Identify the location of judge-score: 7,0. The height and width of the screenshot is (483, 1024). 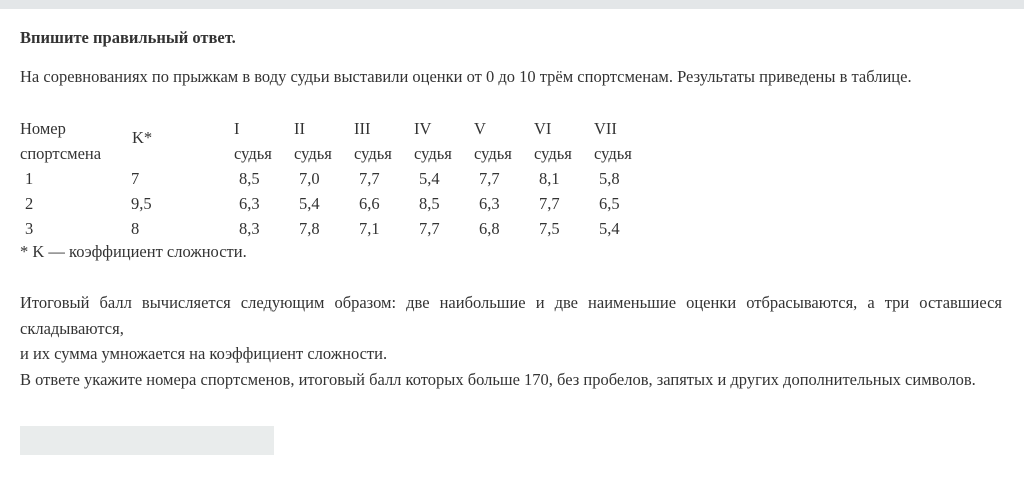
(309, 178).